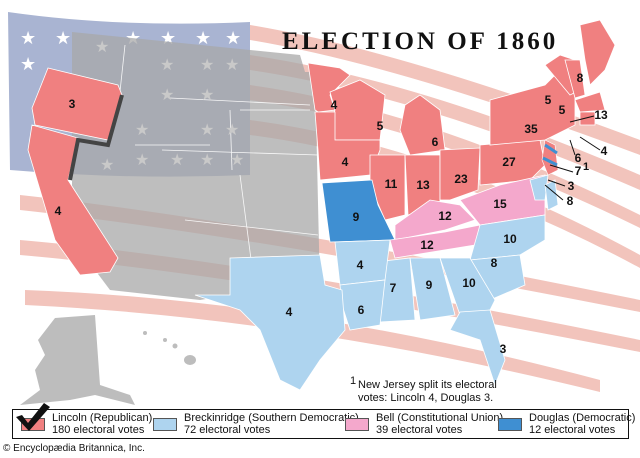  What do you see at coordinates (500, 204) in the screenshot?
I see `svg-text: 15` at bounding box center [500, 204].